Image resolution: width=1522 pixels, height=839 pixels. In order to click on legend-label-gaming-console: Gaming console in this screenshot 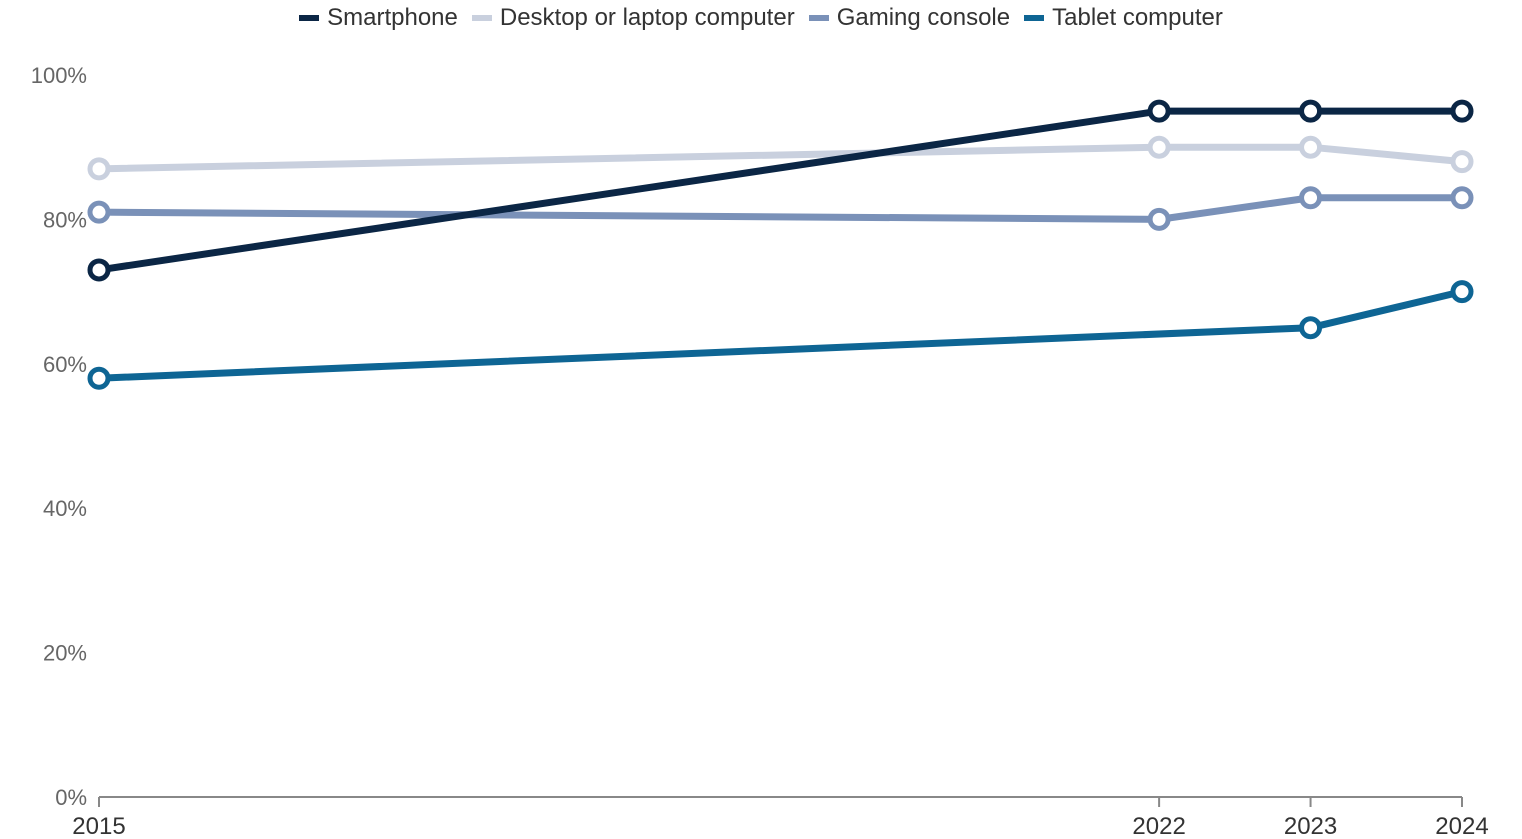, I will do `click(923, 17)`.